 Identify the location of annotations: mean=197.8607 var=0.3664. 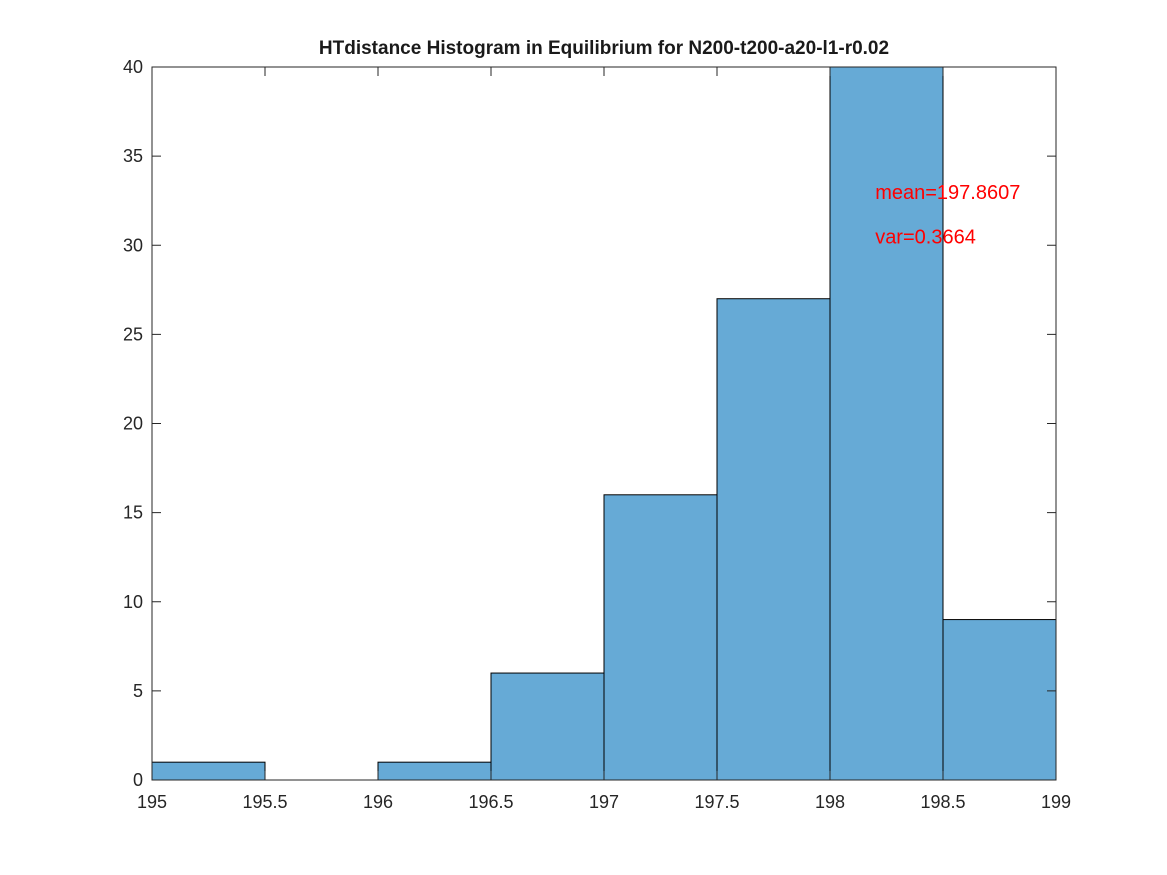
(947, 215).